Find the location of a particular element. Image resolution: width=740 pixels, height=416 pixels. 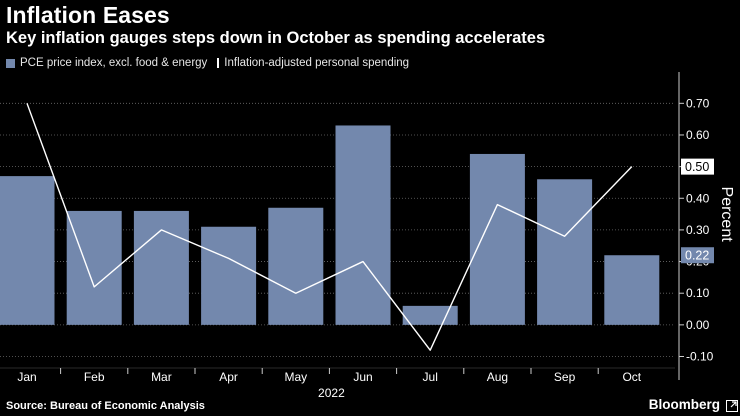

x-tick-label-feb: Feb is located at coordinates (94, 377).